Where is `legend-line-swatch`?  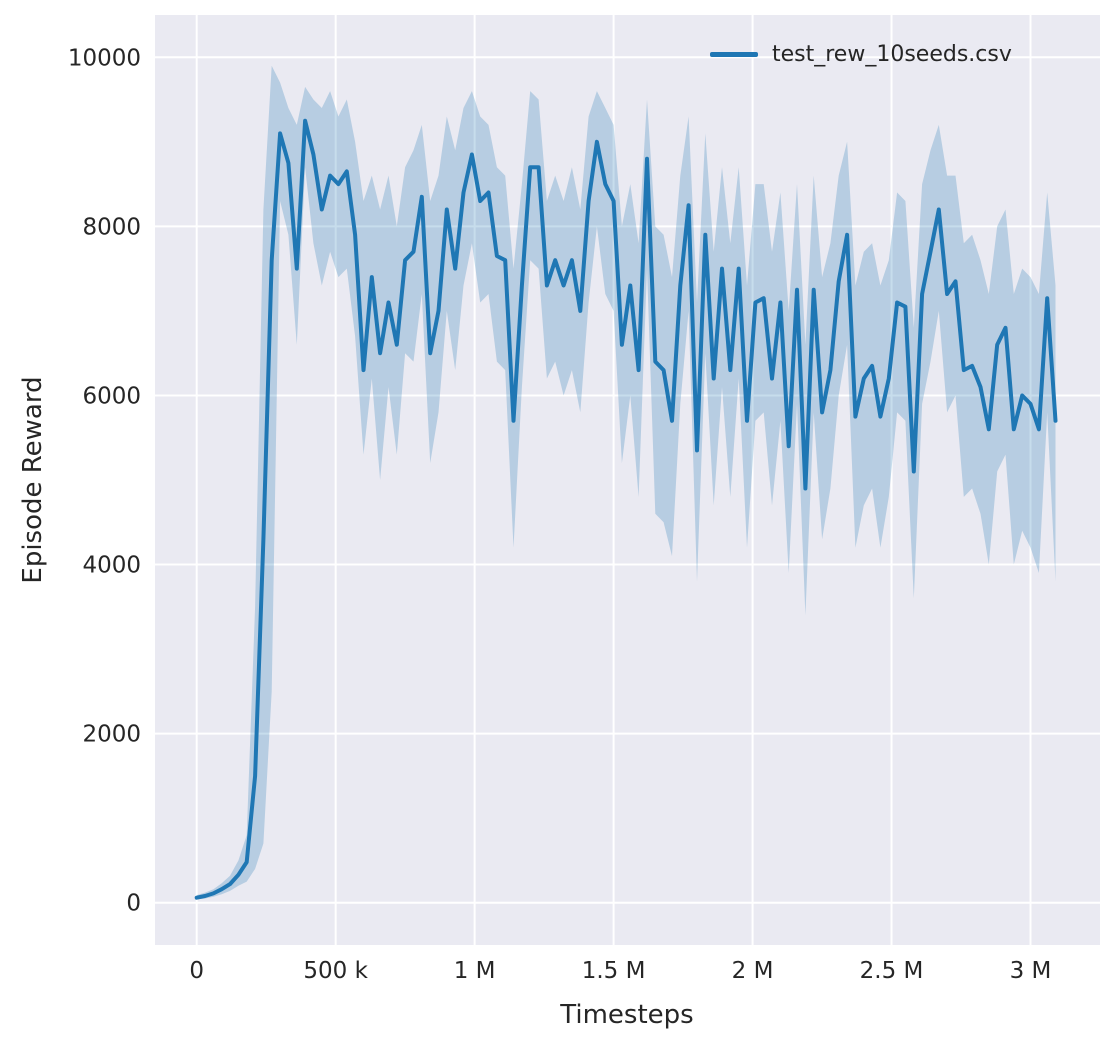
legend-line-swatch is located at coordinates (734, 54).